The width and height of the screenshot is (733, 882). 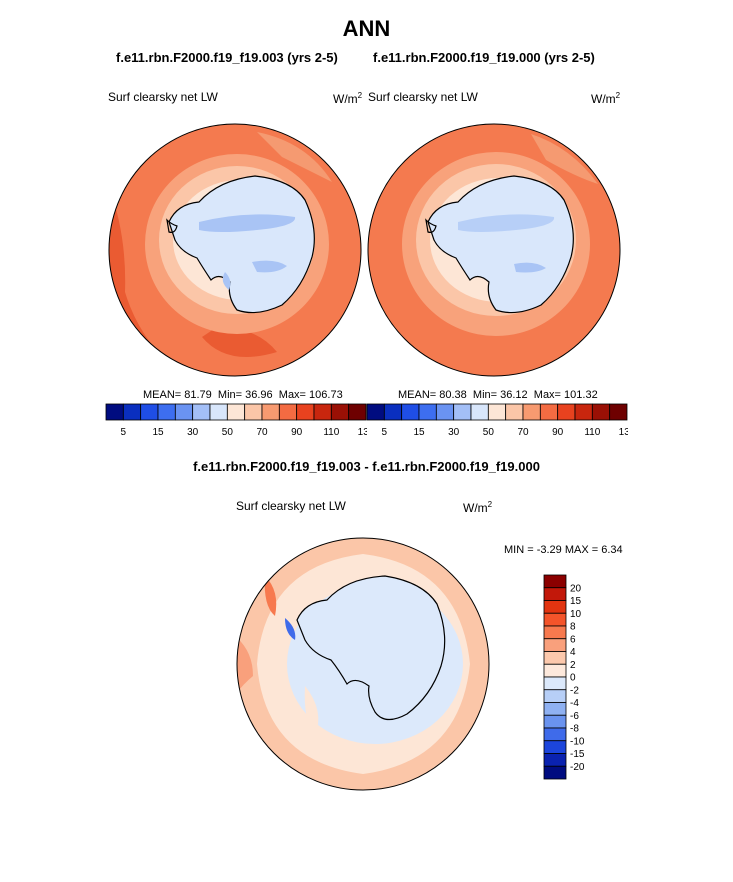 What do you see at coordinates (228, 432) in the screenshot?
I see `panel1-colorbar-tick-label: 50` at bounding box center [228, 432].